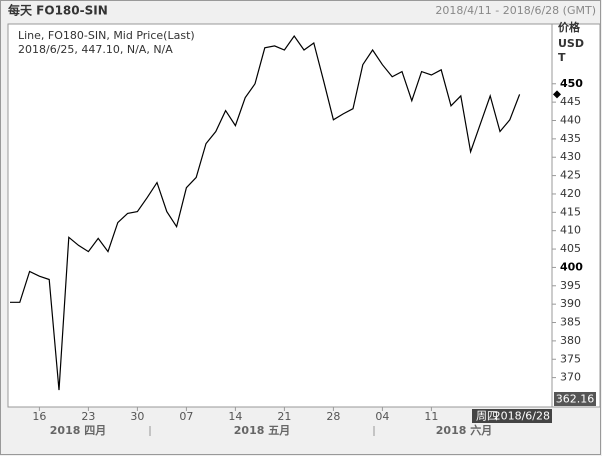 This screenshot has height=456, width=602. I want to click on x-tick-label: 30, so click(137, 416).